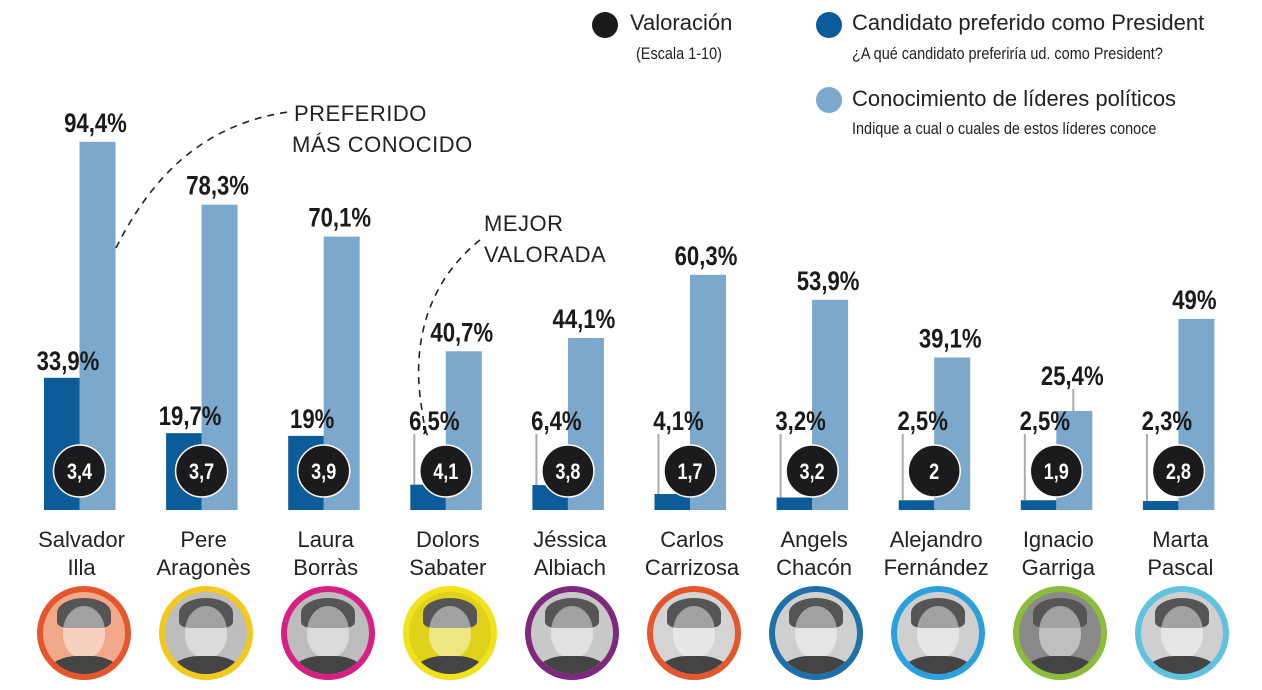  What do you see at coordinates (323, 472) in the screenshot?
I see `valoracion-label: 3,9` at bounding box center [323, 472].